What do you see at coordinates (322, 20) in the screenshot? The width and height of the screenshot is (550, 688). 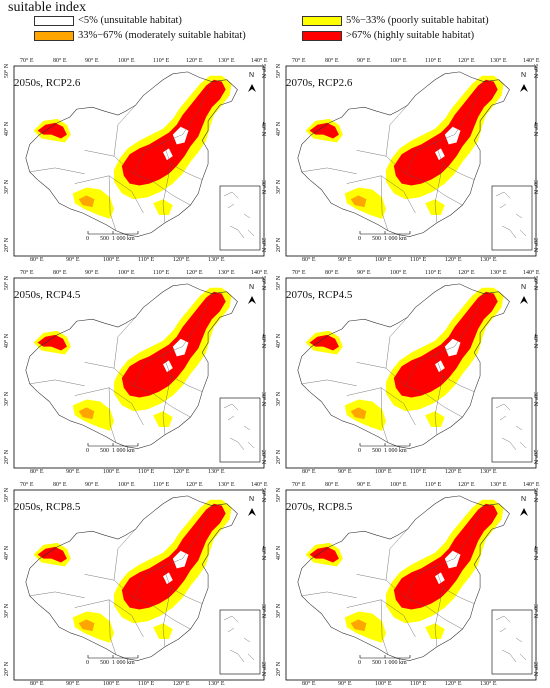 I see `legend-swatch-poorly` at bounding box center [322, 20].